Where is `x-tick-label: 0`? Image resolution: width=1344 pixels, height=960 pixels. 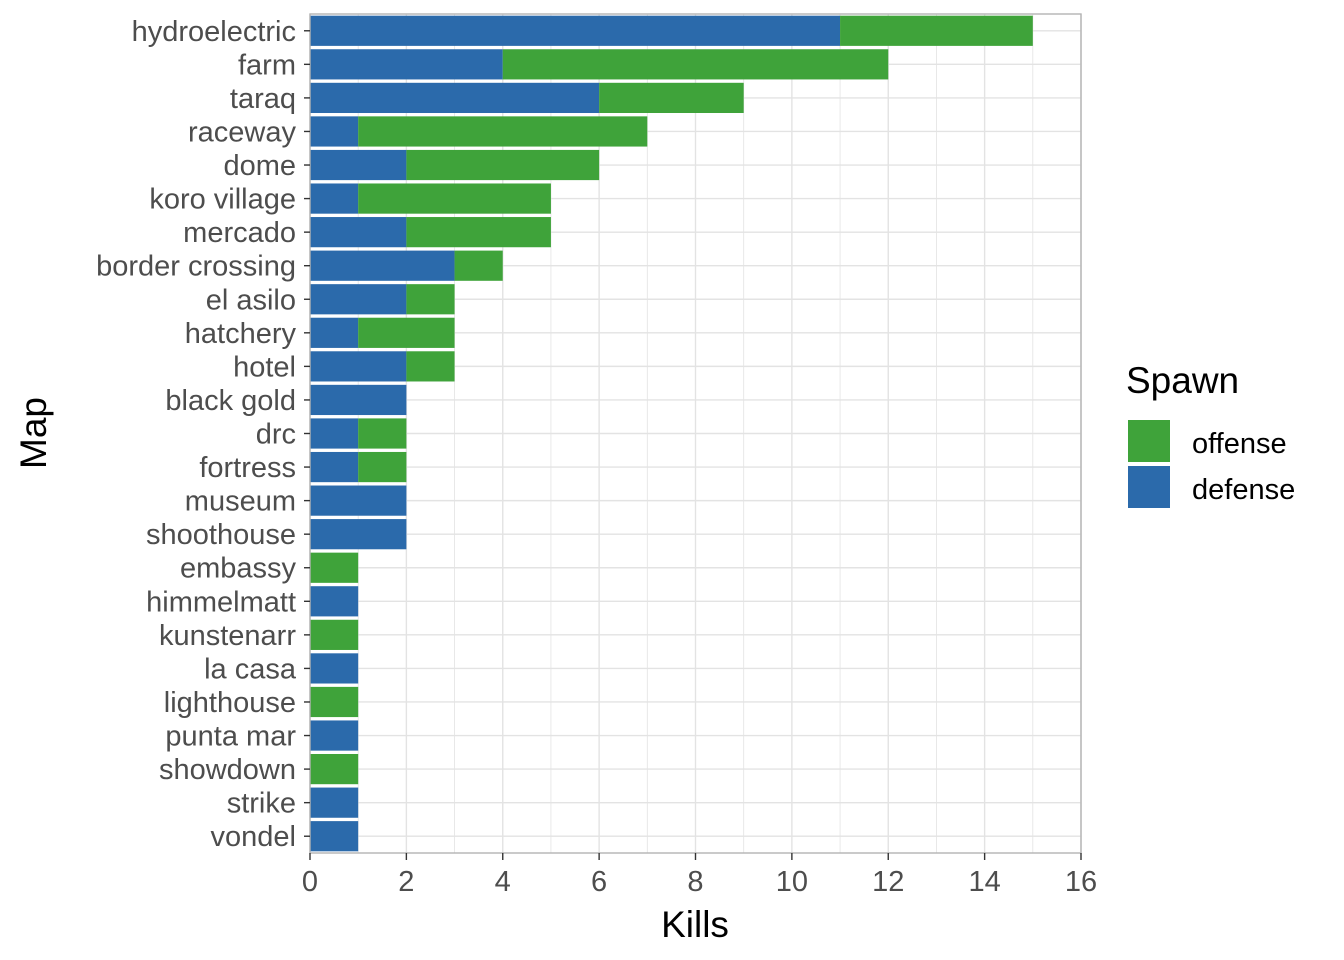 x-tick-label: 0 is located at coordinates (310, 882).